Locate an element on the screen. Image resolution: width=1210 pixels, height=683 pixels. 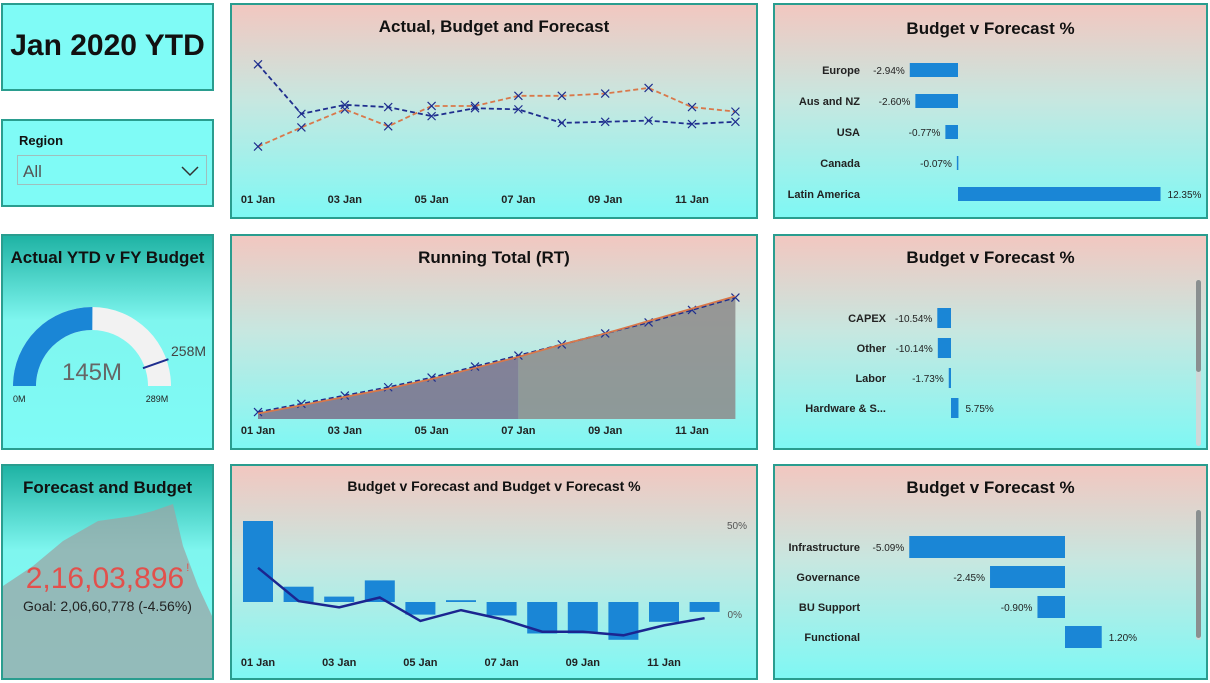
region-slicer: Region All is located at coordinates (107, 163).